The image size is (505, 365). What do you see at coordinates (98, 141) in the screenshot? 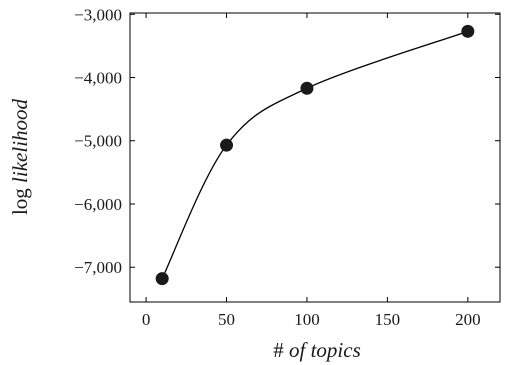
I see `y-tick-label: −5,000` at bounding box center [98, 141].